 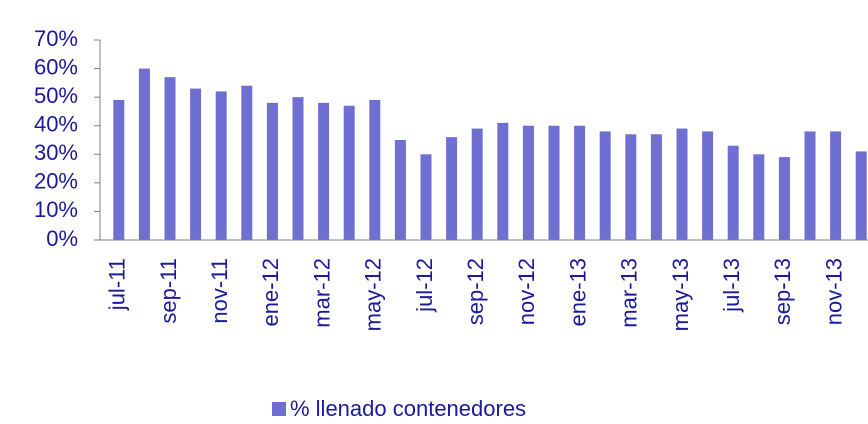 I want to click on y-tick-label: 40%, so click(x=56, y=124).